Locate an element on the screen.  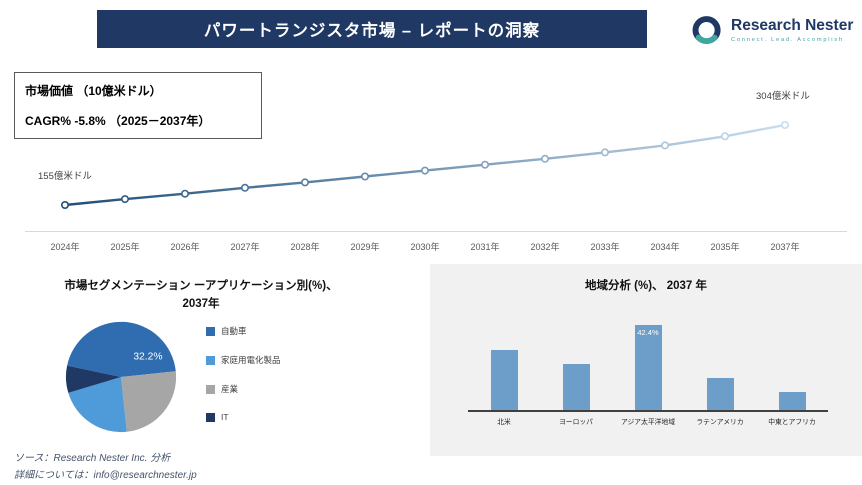
pie-legend: 自動車家庭用電化製品 産業 IT is located at coordinates (243, 382).